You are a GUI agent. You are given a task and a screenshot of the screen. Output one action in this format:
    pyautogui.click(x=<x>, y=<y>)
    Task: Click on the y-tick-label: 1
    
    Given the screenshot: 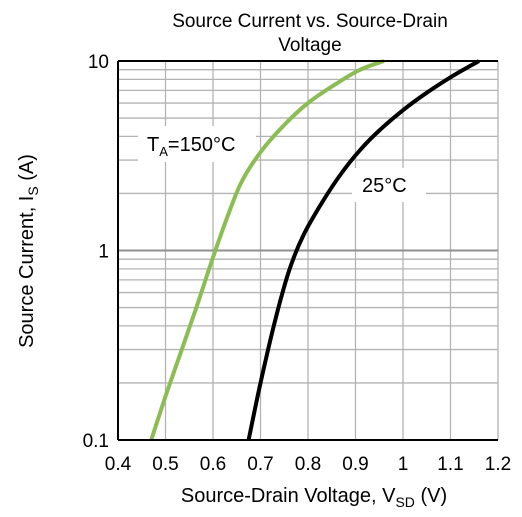 What is the action you would take?
    pyautogui.click(x=103, y=252)
    